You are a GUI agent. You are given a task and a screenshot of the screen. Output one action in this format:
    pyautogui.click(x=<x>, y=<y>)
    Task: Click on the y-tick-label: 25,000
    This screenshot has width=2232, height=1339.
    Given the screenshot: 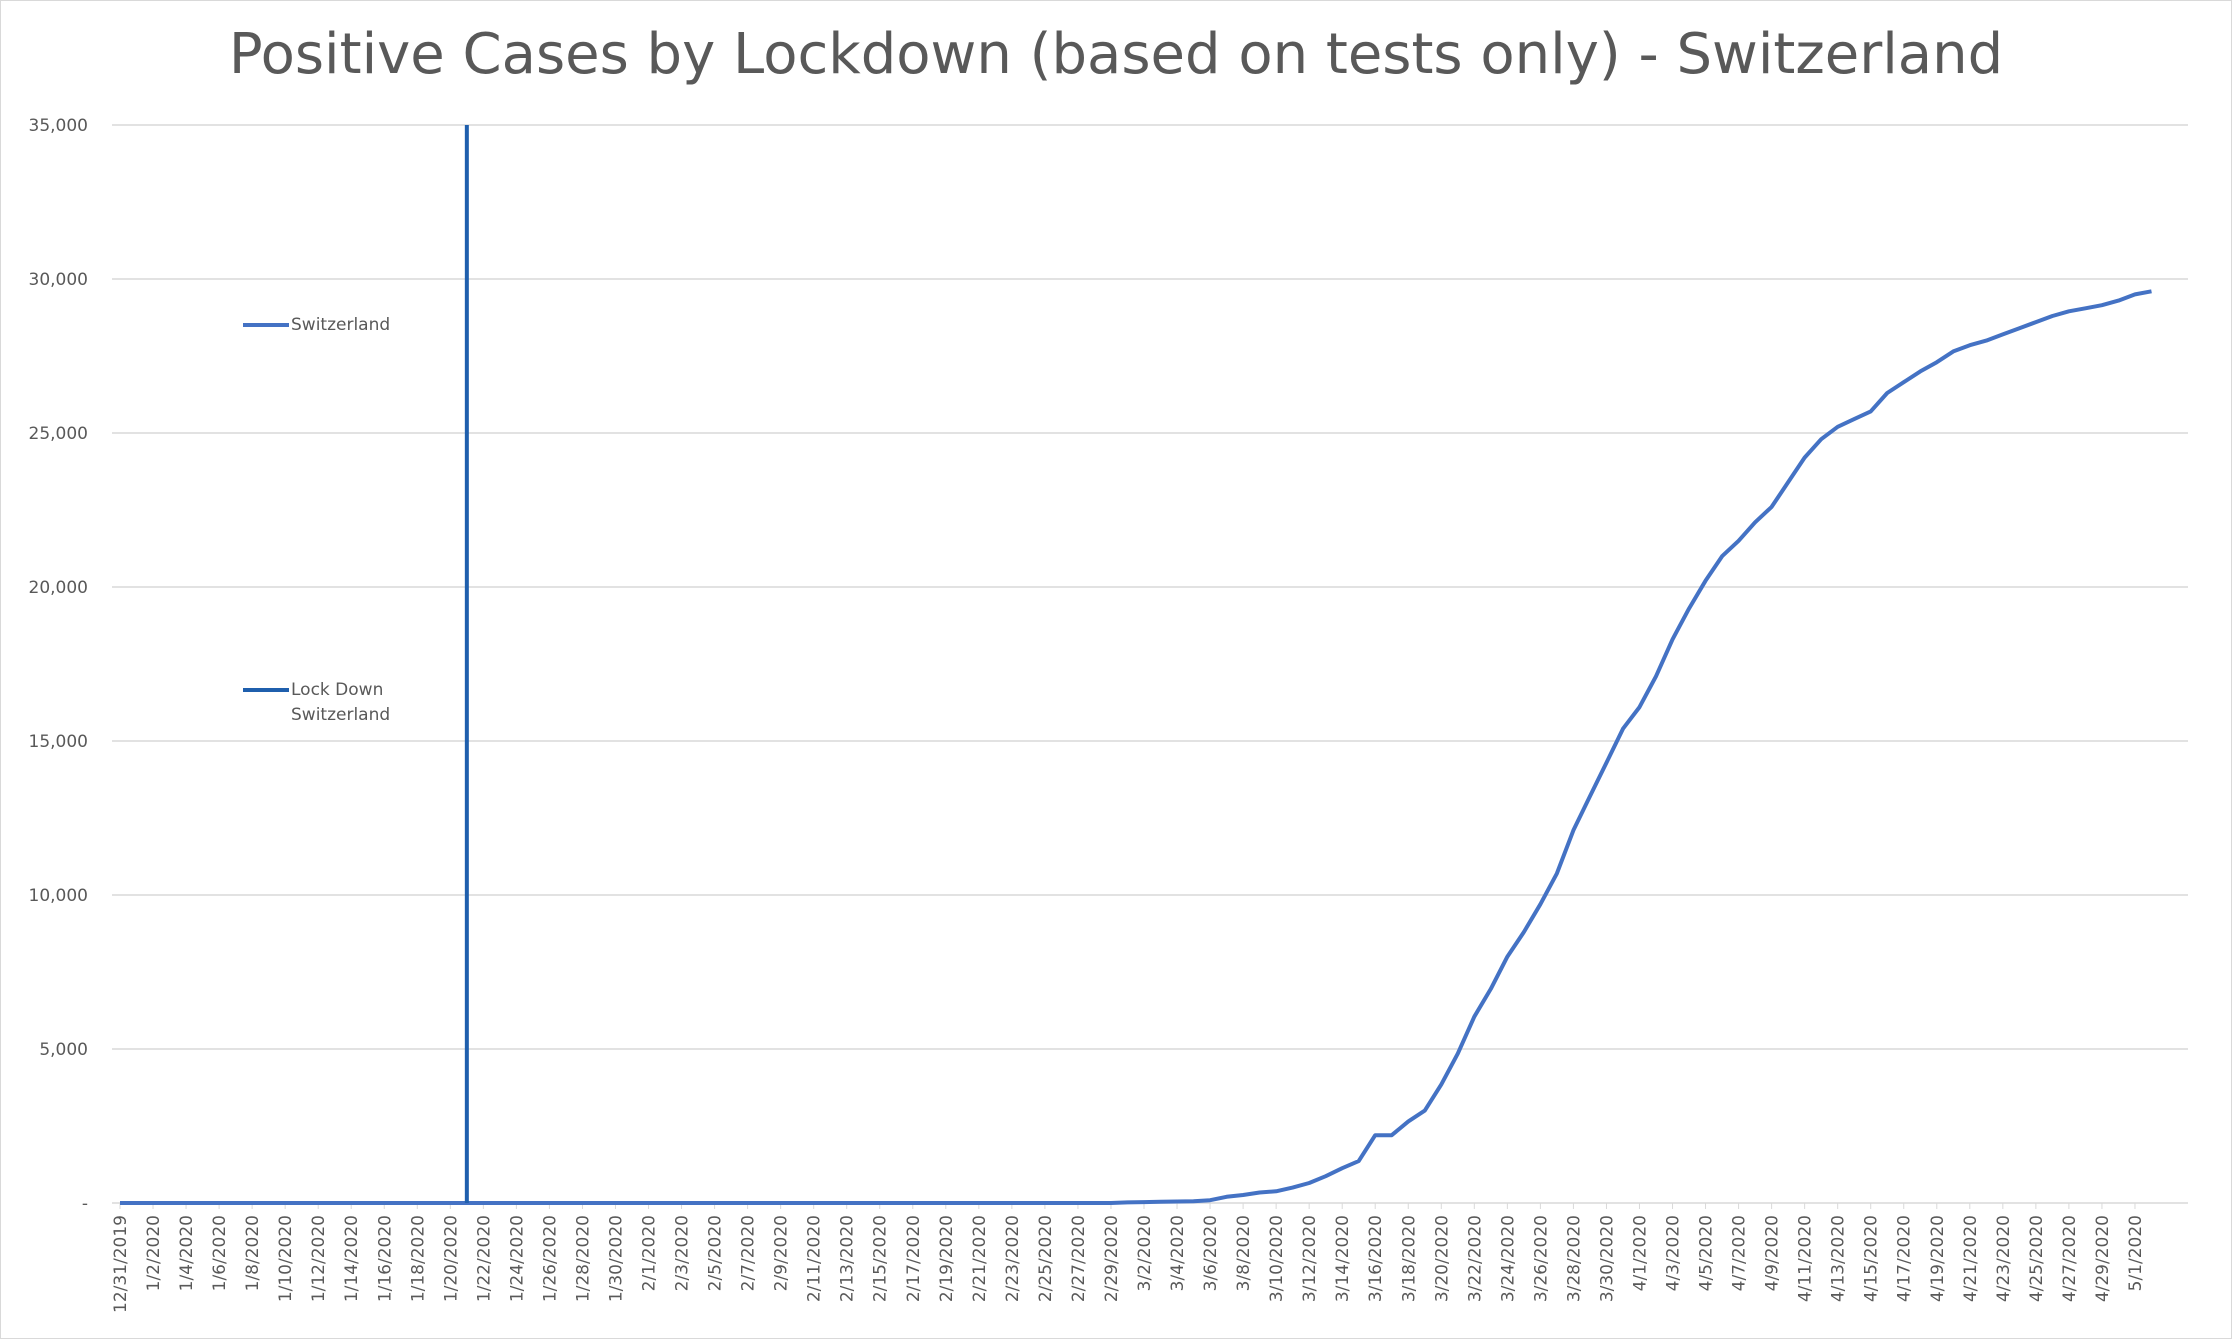 What is the action you would take?
    pyautogui.click(x=58, y=434)
    